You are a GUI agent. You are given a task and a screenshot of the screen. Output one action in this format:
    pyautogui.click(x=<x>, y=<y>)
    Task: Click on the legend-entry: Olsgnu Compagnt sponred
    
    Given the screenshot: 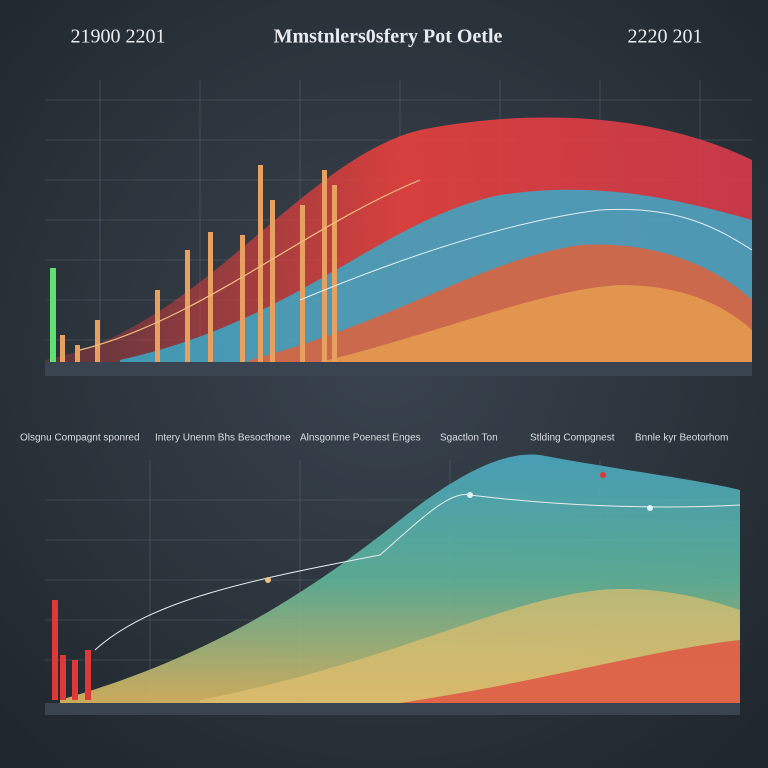 What is the action you would take?
    pyautogui.click(x=80, y=438)
    